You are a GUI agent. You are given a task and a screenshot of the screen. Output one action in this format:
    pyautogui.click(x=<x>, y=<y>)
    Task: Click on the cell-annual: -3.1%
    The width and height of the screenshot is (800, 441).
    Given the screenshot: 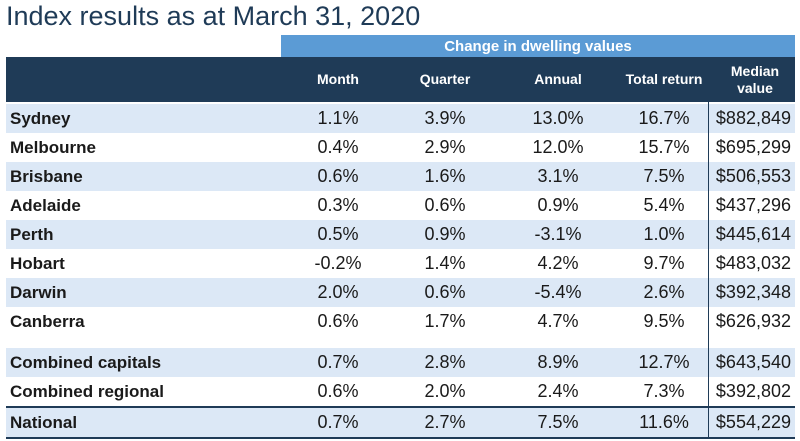 What is the action you would take?
    pyautogui.click(x=558, y=234)
    